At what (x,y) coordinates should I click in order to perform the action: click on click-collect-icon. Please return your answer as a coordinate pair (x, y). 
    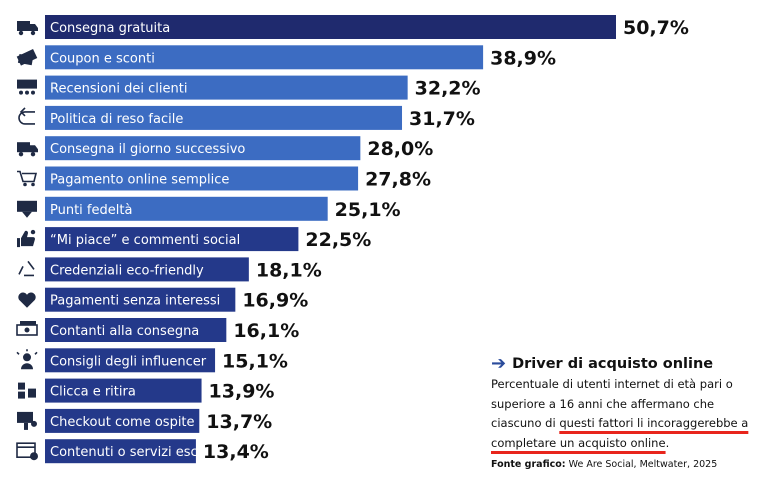
    Looking at the image, I should click on (27, 390).